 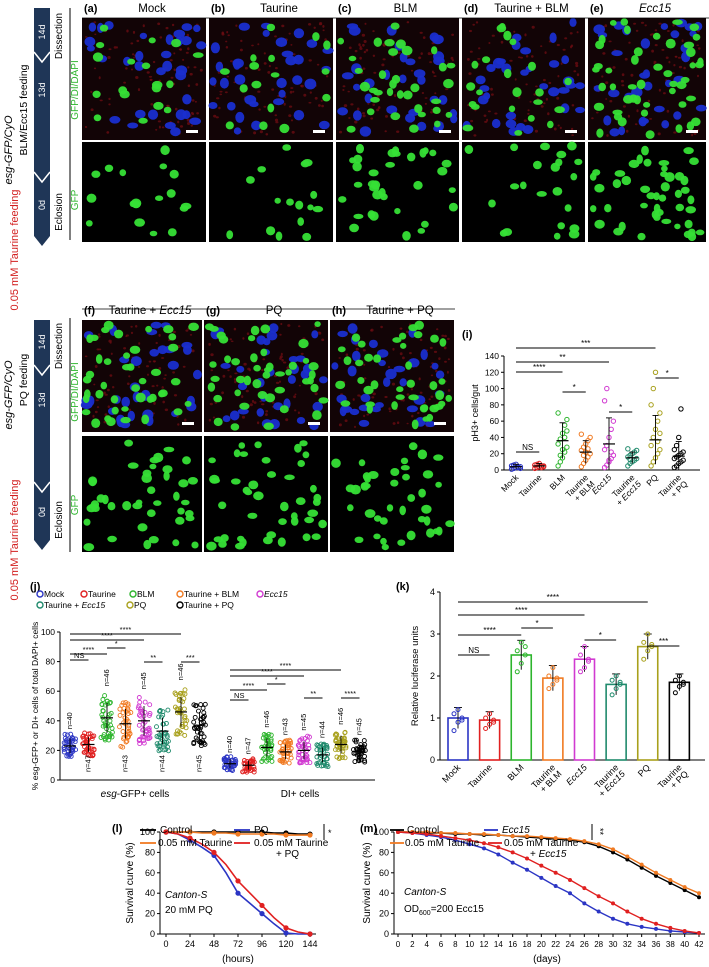 What do you see at coordinates (516, 772) in the screenshot?
I see `x-tick-label: BLM` at bounding box center [516, 772].